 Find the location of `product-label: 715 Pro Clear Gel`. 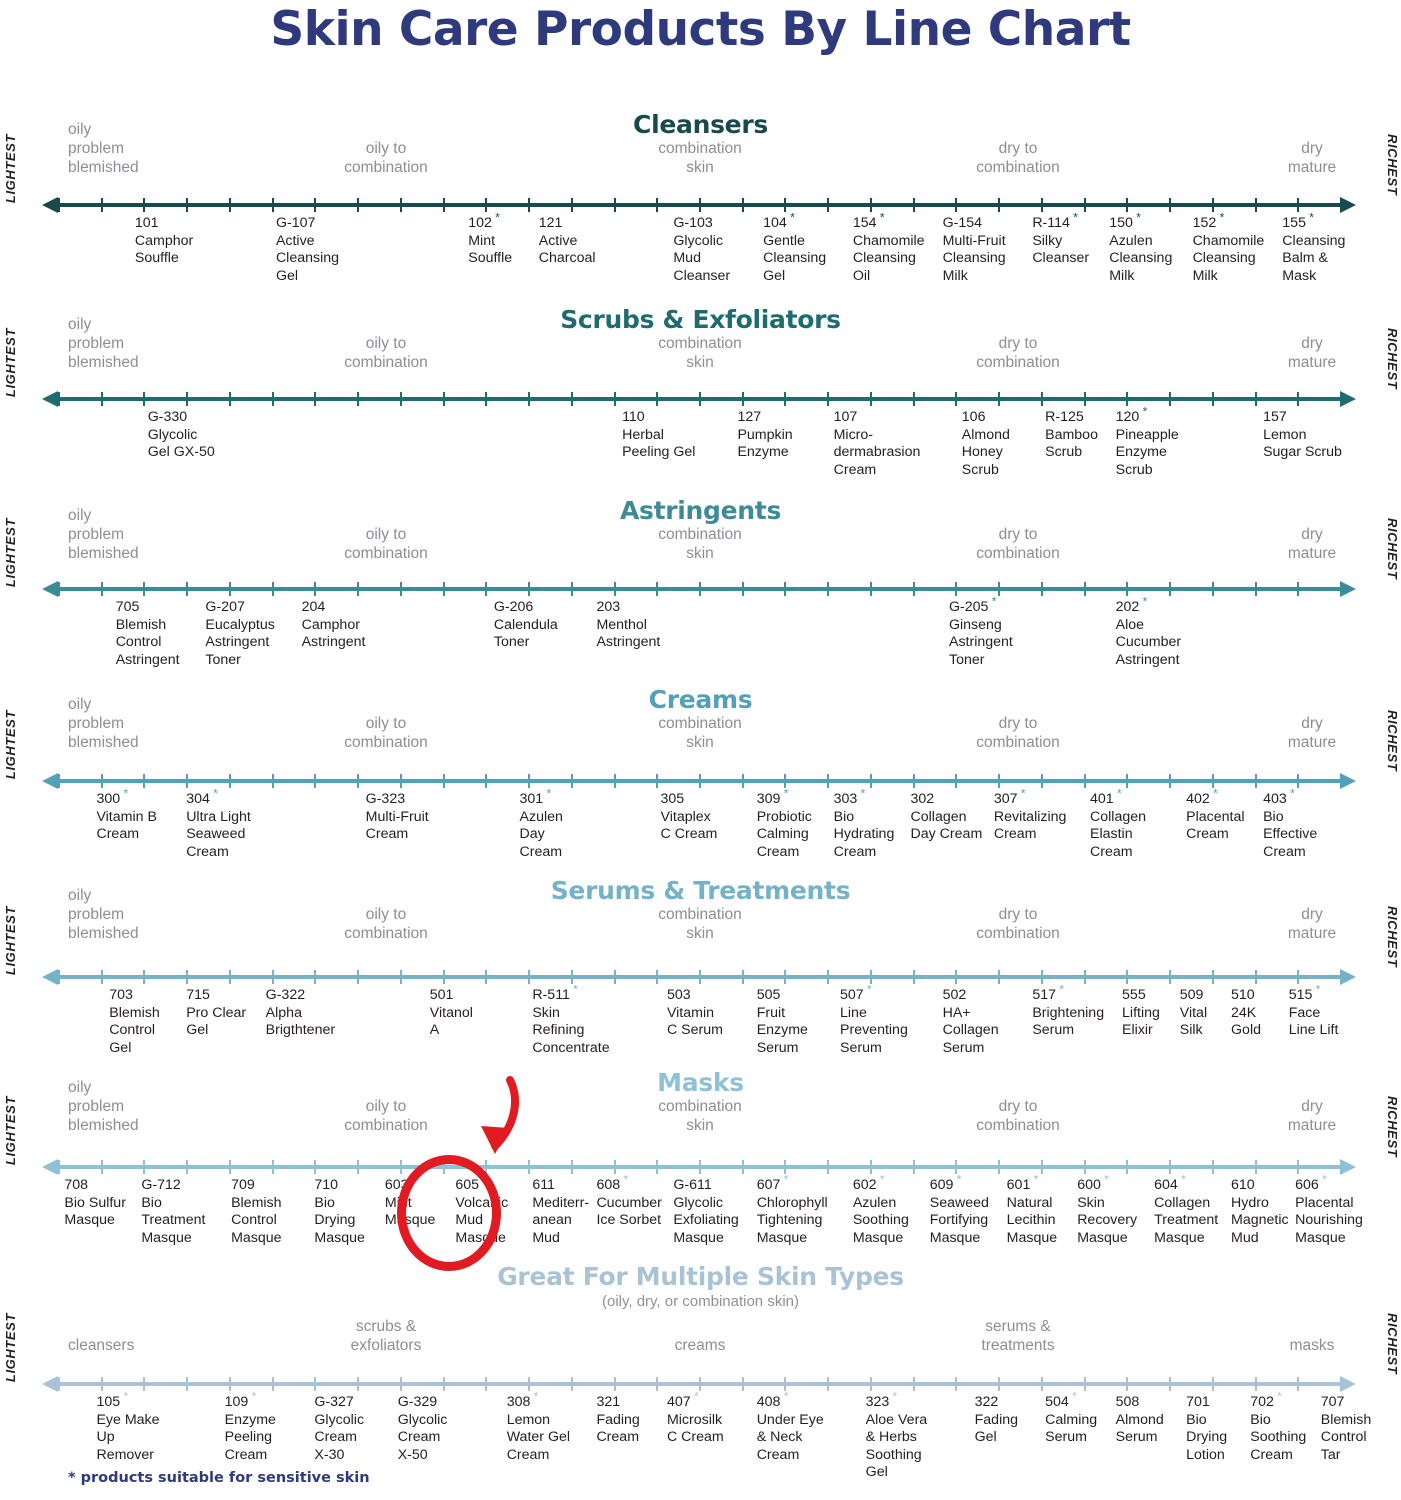

product-label: 715 Pro Clear Gel is located at coordinates (216, 1013).